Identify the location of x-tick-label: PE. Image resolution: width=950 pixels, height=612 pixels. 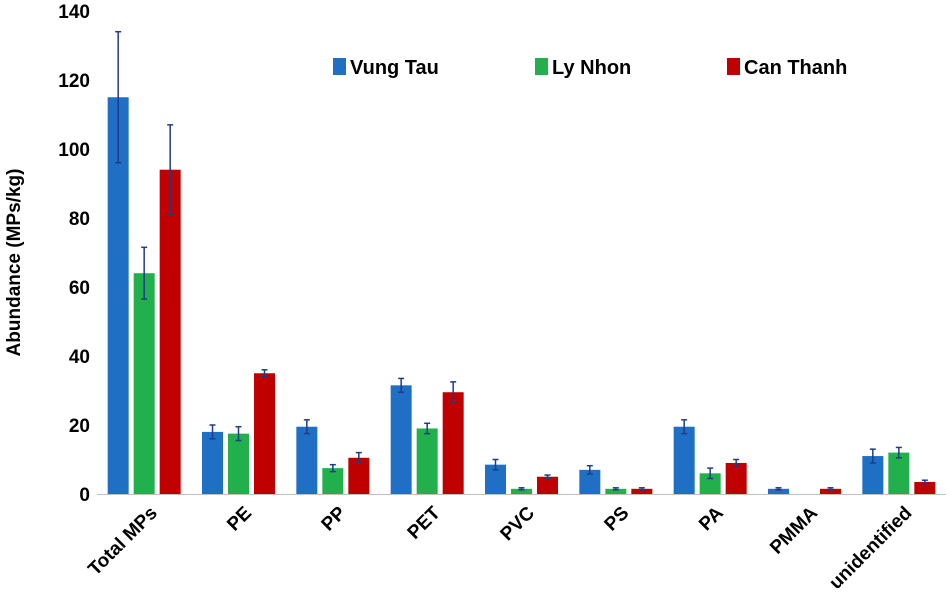
(239, 519).